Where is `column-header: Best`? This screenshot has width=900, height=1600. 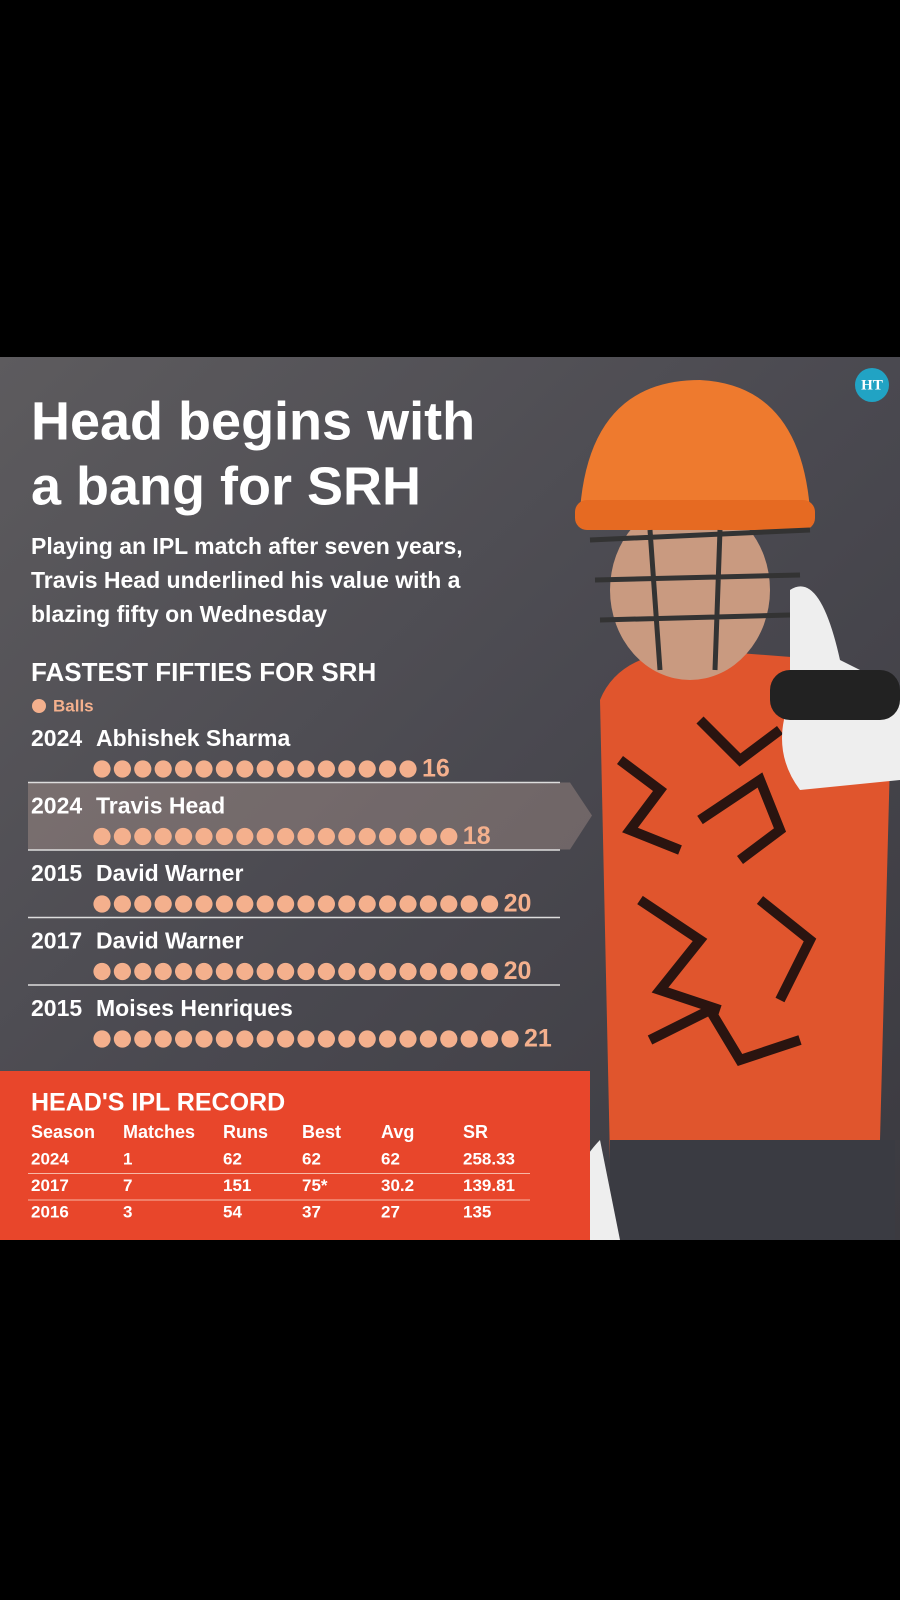
column-header: Best is located at coordinates (321, 1132).